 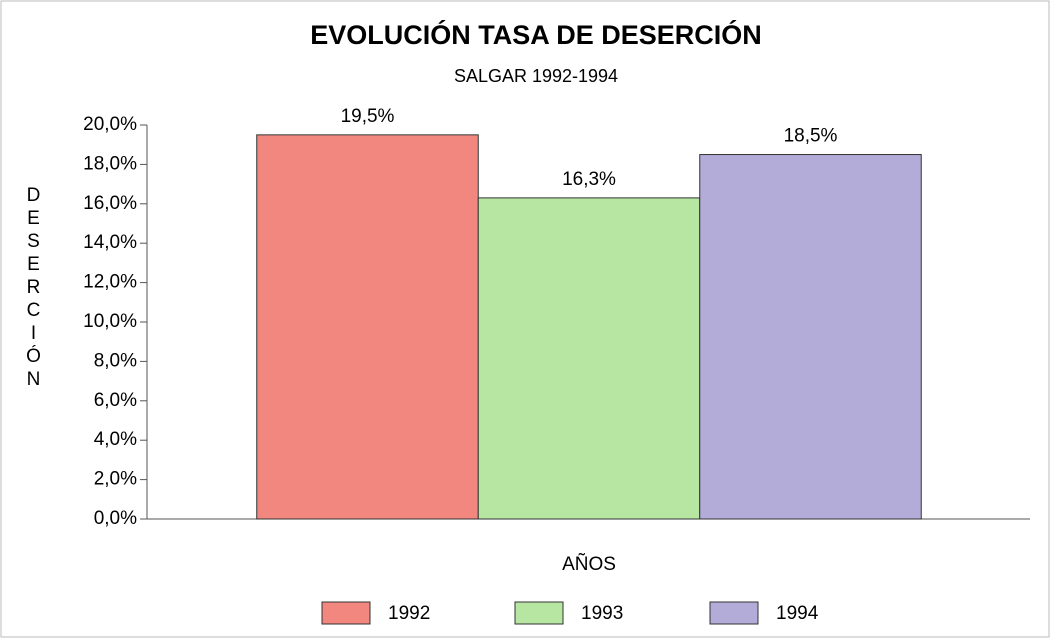 What do you see at coordinates (115, 360) in the screenshot?
I see `y-tick-label: 8,0%` at bounding box center [115, 360].